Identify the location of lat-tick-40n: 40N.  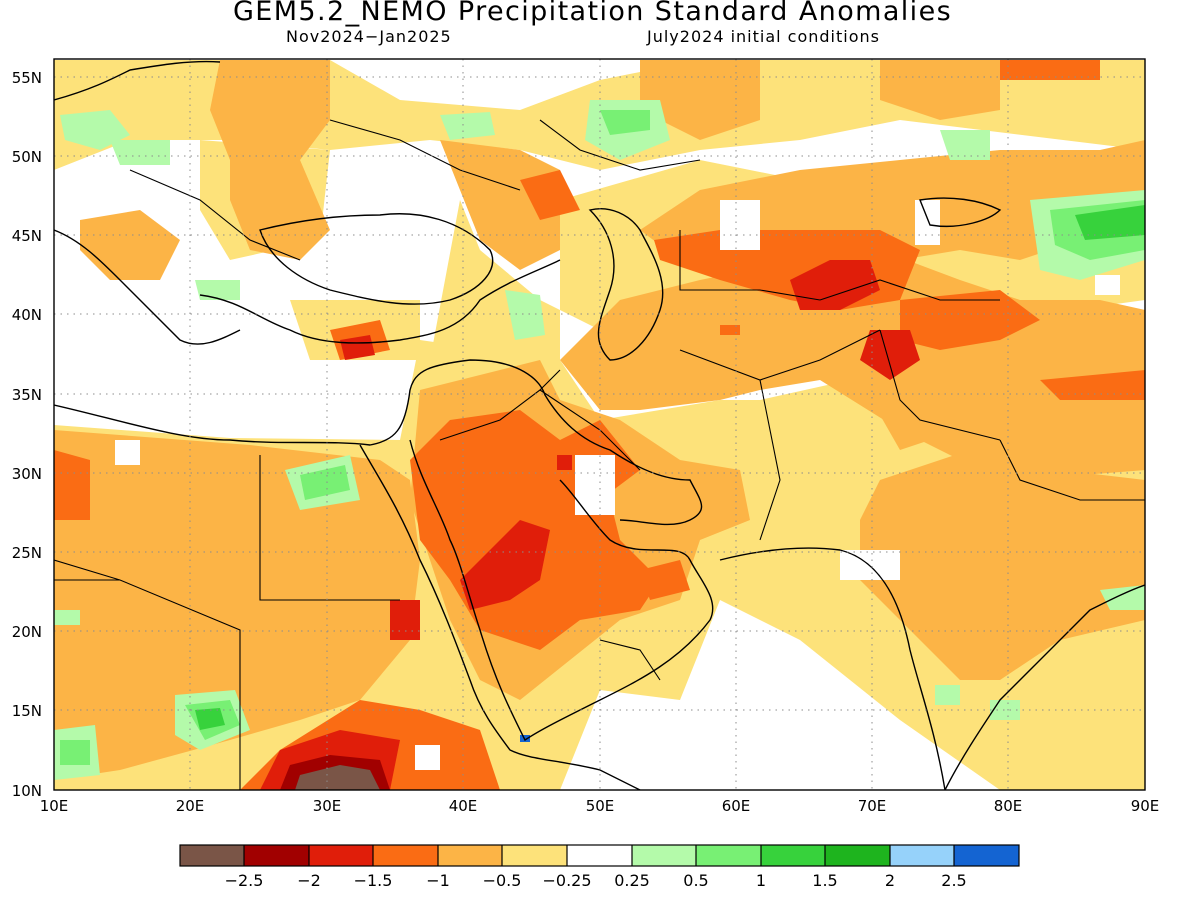
(27, 315).